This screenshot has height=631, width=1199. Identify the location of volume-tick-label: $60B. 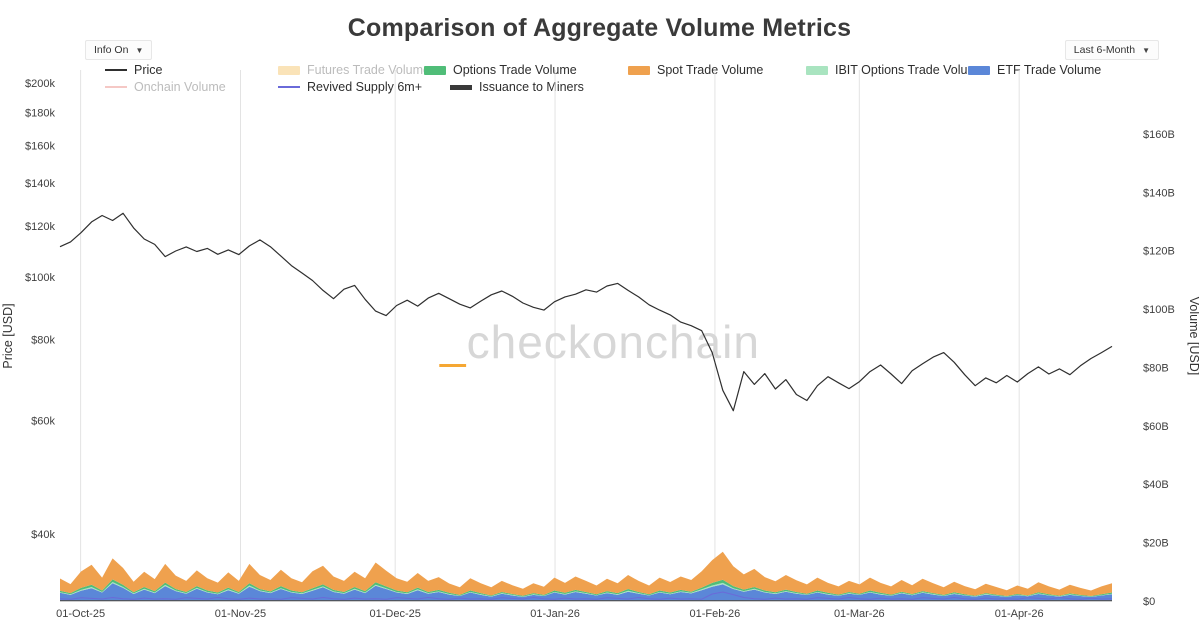
(1156, 427).